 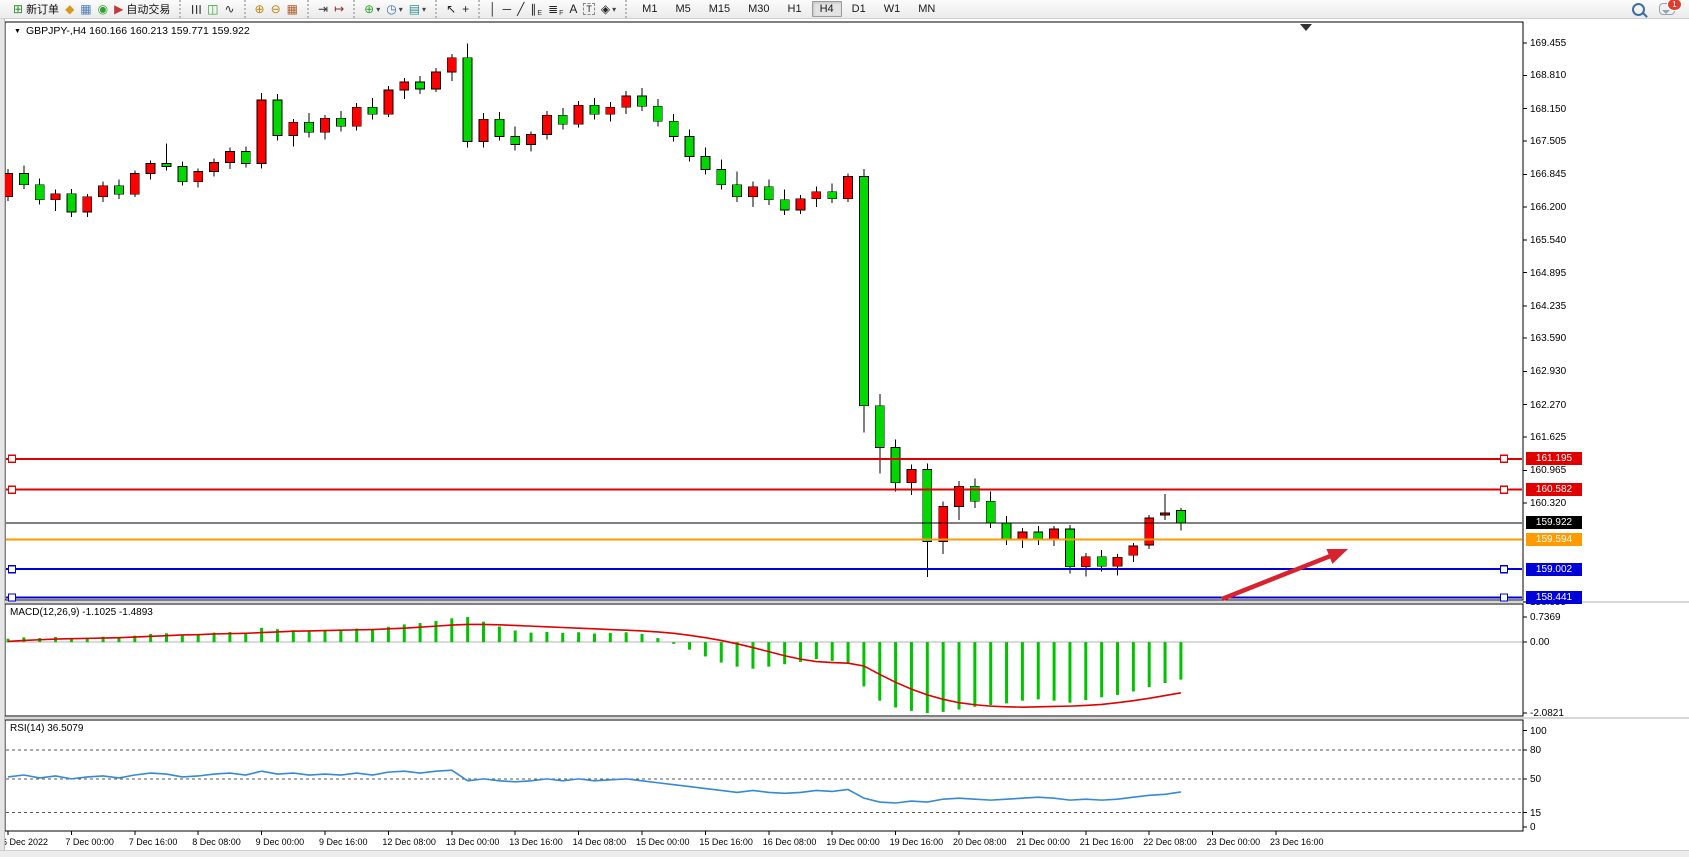 What do you see at coordinates (103, 9) in the screenshot?
I see `toolbar-signals-button: ◉` at bounding box center [103, 9].